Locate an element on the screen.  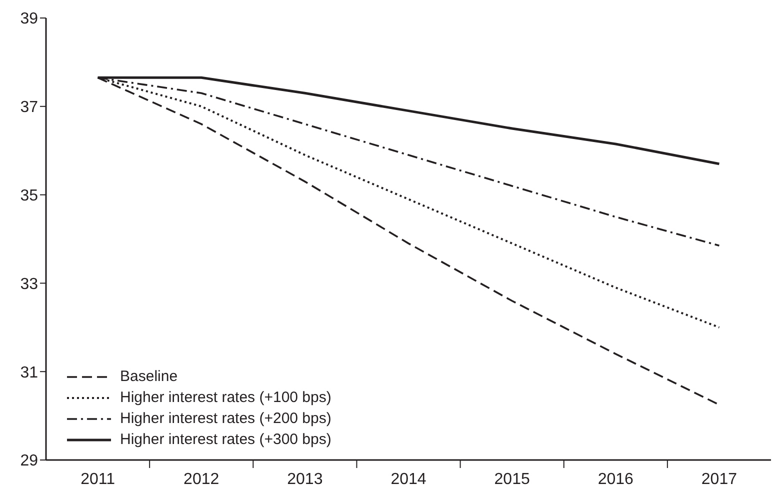
x-tick-label: 2015 is located at coordinates (512, 479).